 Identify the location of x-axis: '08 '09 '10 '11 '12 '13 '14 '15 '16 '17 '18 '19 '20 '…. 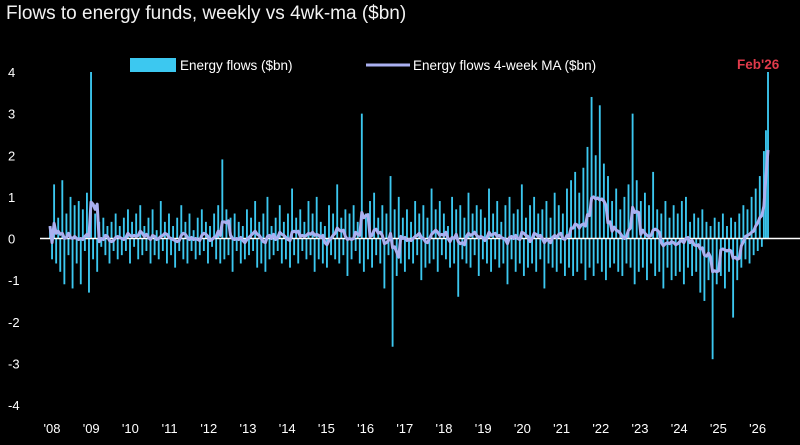
(405, 428).